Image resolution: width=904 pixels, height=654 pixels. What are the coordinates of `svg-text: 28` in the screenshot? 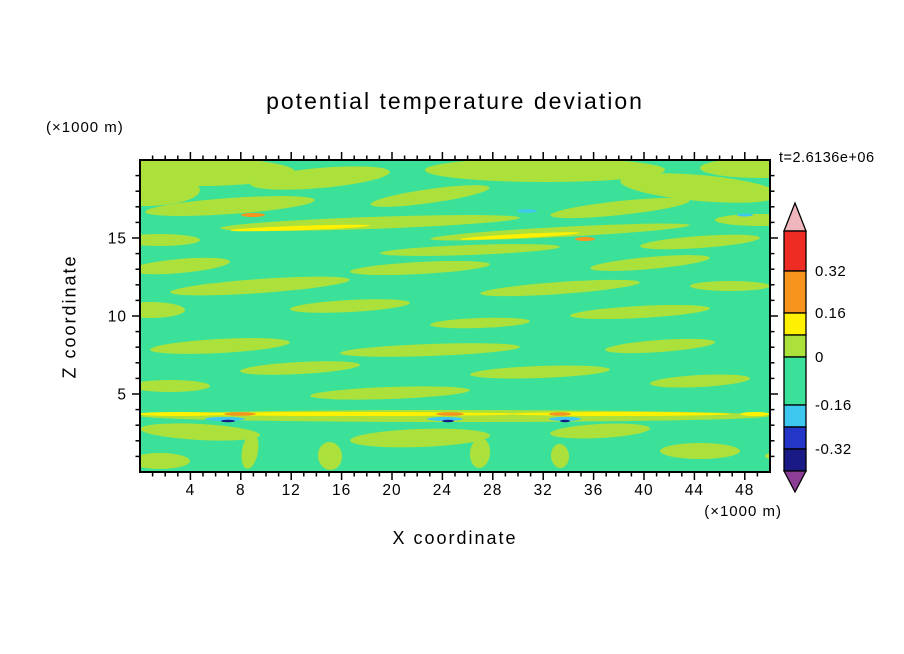 It's located at (492, 490).